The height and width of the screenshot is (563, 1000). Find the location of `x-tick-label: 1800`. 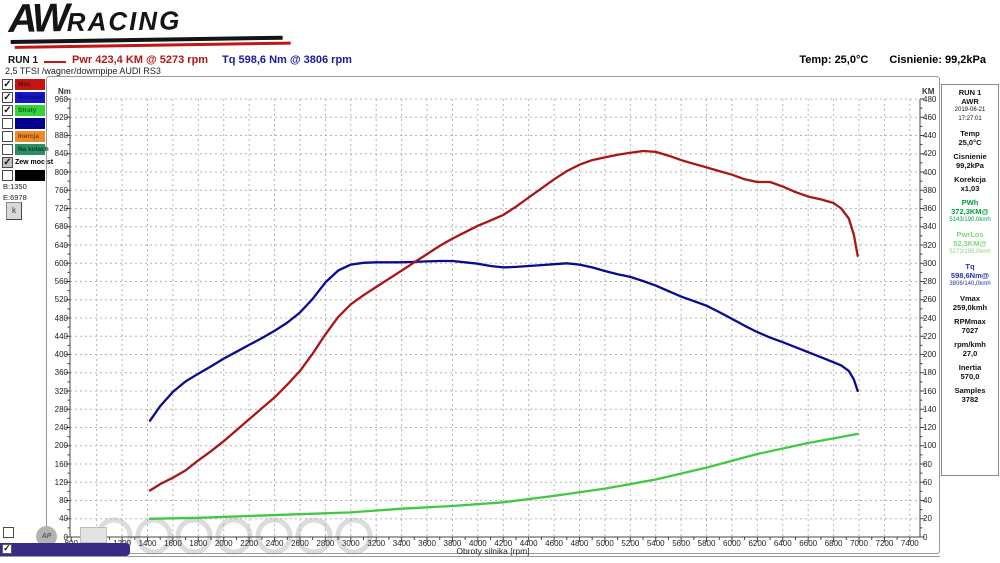

x-tick-label: 1800 is located at coordinates (198, 543).